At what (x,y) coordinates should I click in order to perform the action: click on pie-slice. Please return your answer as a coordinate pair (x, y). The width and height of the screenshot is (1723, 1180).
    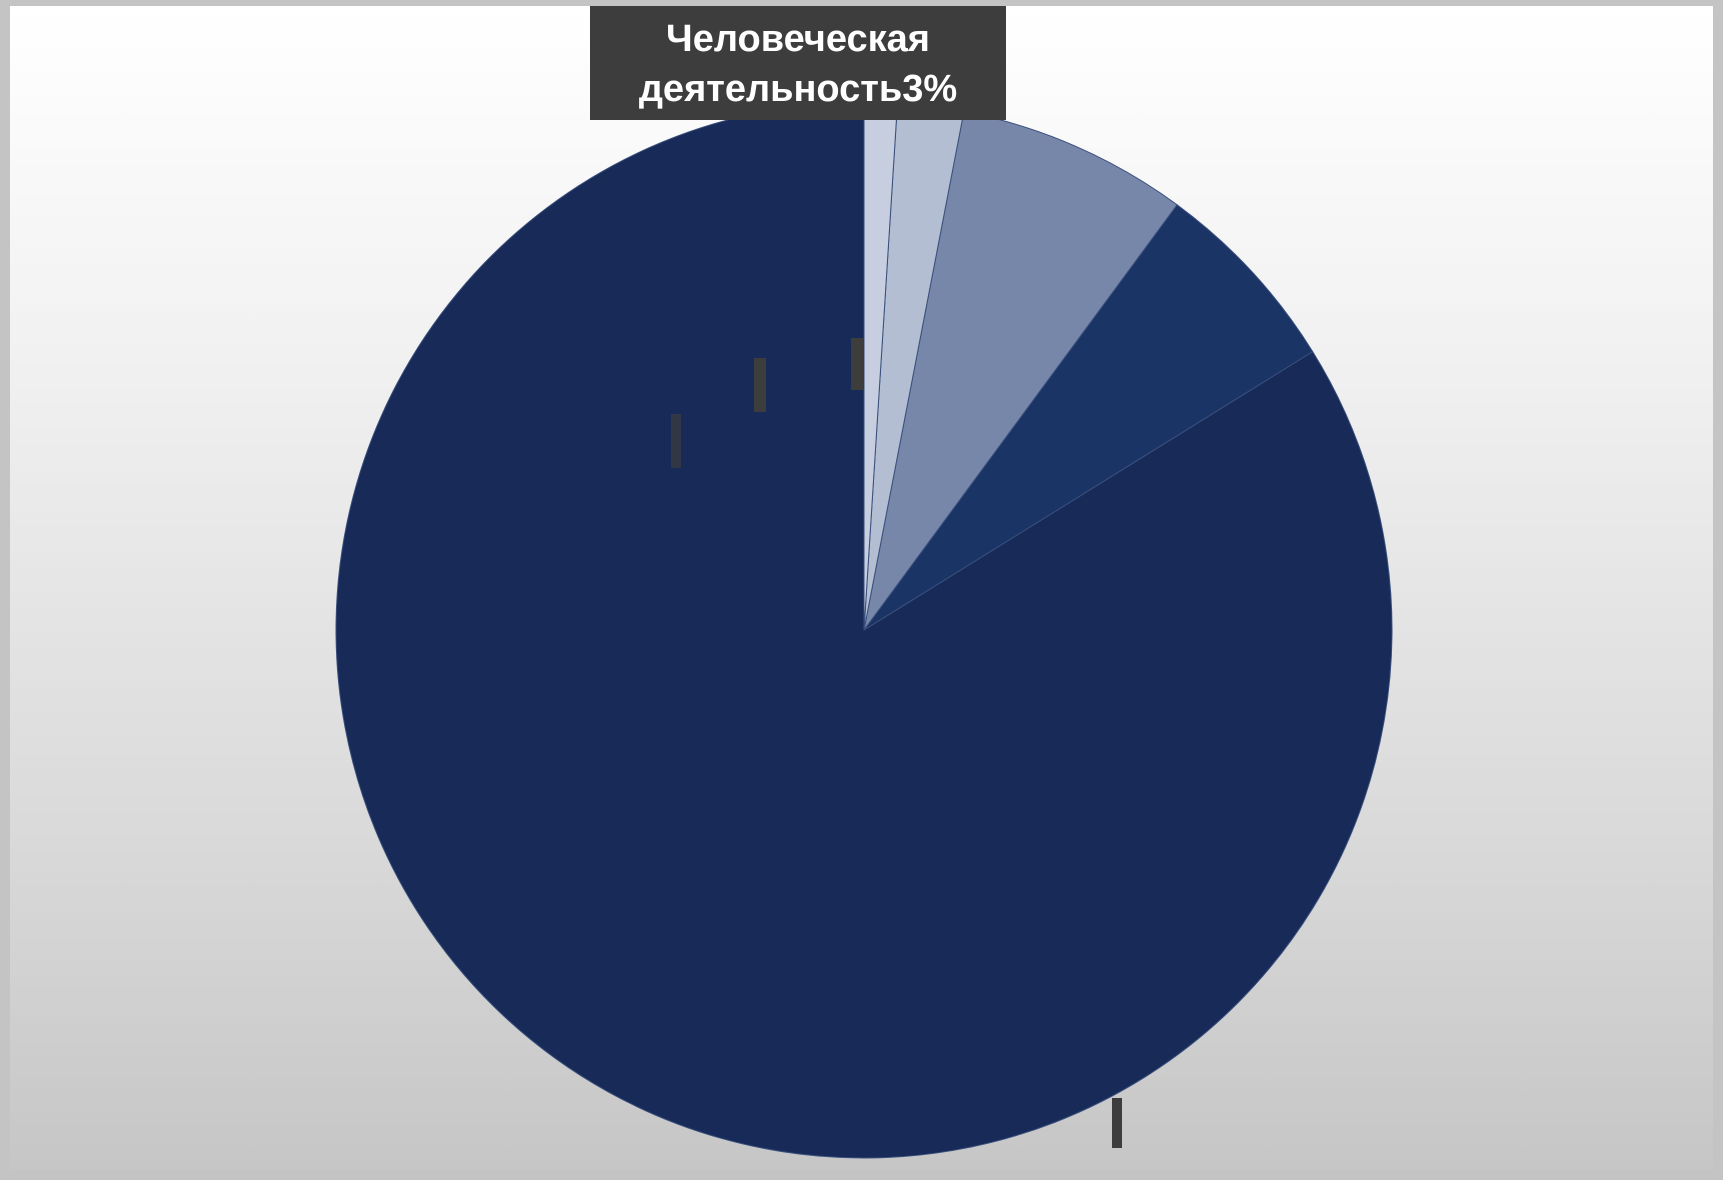
    Looking at the image, I should click on (1088, 417).